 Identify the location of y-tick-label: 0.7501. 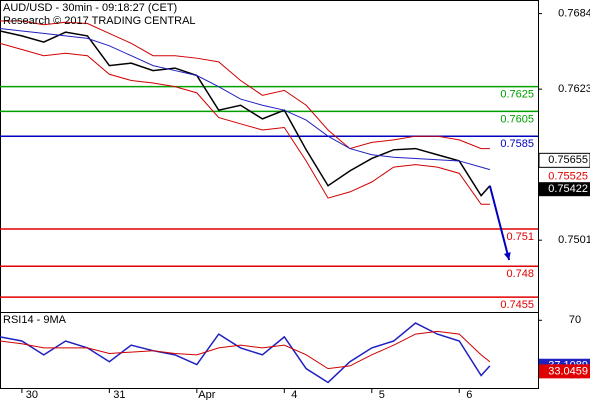
(574, 240).